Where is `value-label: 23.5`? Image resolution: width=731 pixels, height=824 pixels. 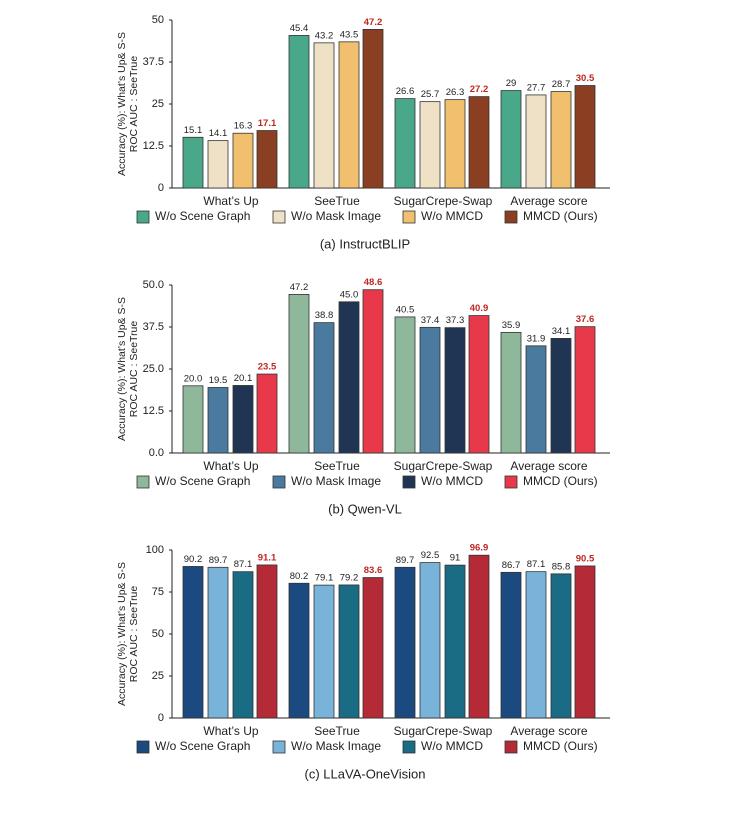
value-label: 23.5 is located at coordinates (267, 367).